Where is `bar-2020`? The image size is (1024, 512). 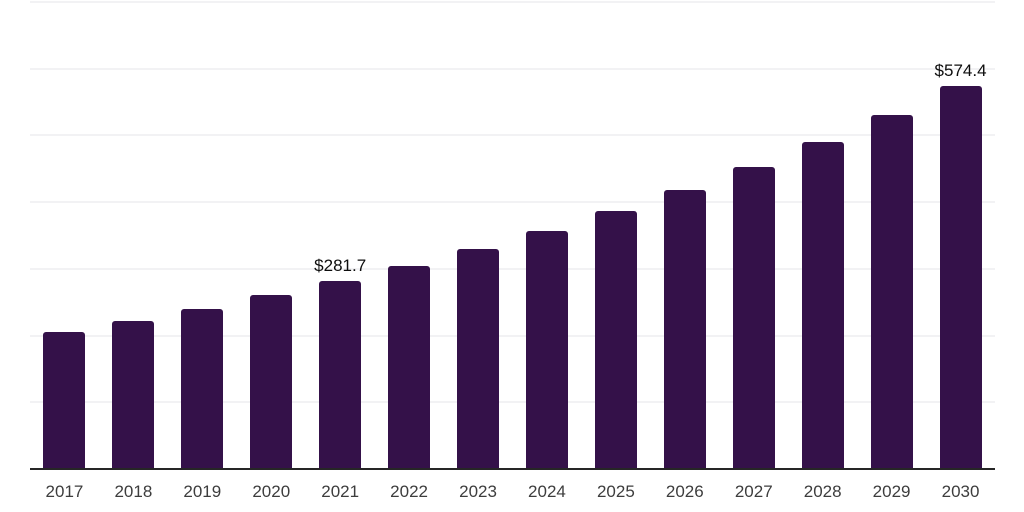
bar-2020 is located at coordinates (271, 382).